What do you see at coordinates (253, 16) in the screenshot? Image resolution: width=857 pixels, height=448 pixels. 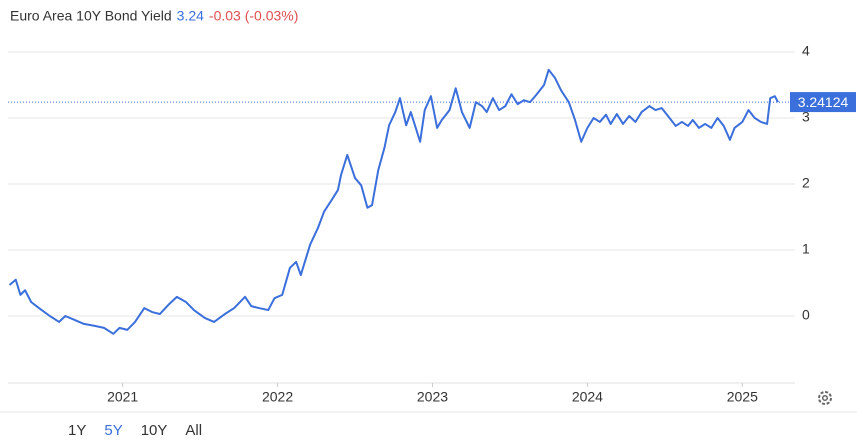 I see `change-label: -0.03 (-0.03%)` at bounding box center [253, 16].